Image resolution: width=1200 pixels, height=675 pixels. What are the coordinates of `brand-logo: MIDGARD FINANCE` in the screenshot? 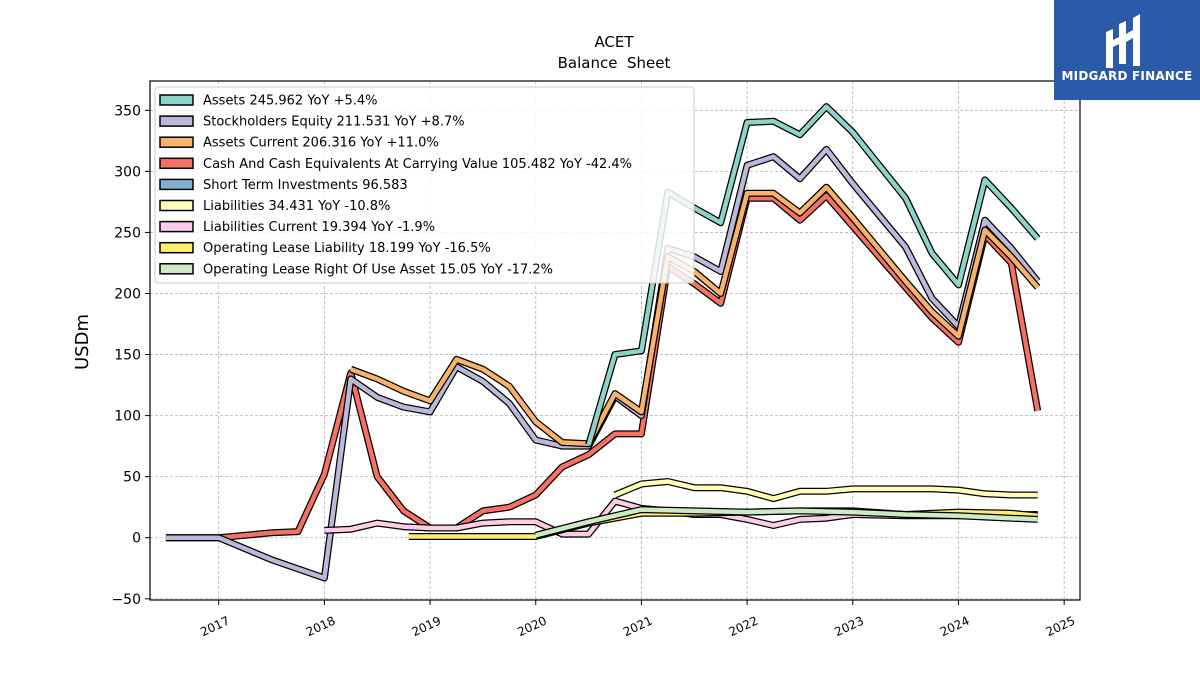 It's located at (1127, 50).